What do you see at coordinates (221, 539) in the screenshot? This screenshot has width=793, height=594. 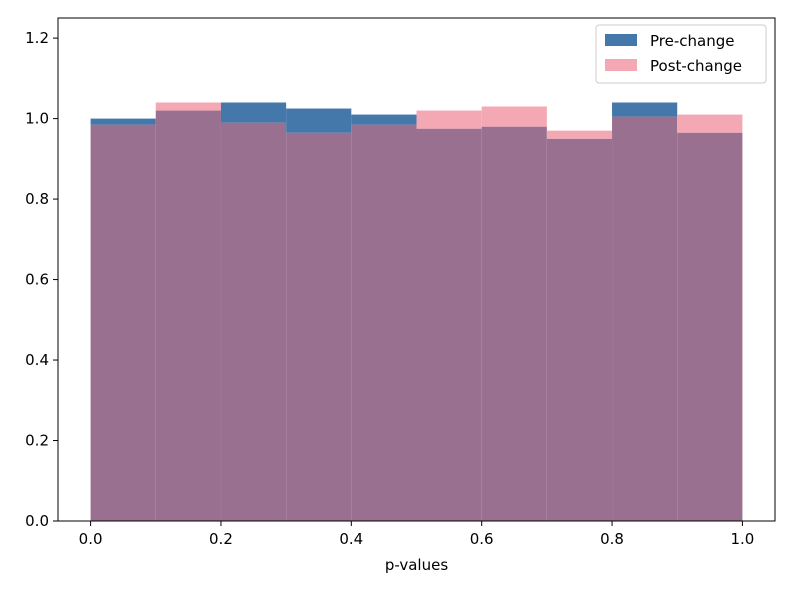 I see `x-tick-label: 0.2` at bounding box center [221, 539].